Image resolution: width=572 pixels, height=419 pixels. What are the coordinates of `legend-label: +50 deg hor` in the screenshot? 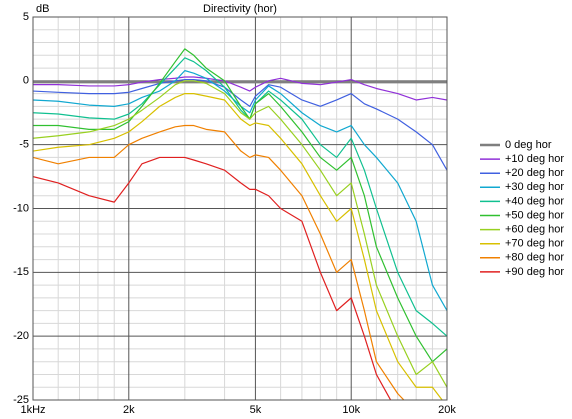 It's located at (534, 215).